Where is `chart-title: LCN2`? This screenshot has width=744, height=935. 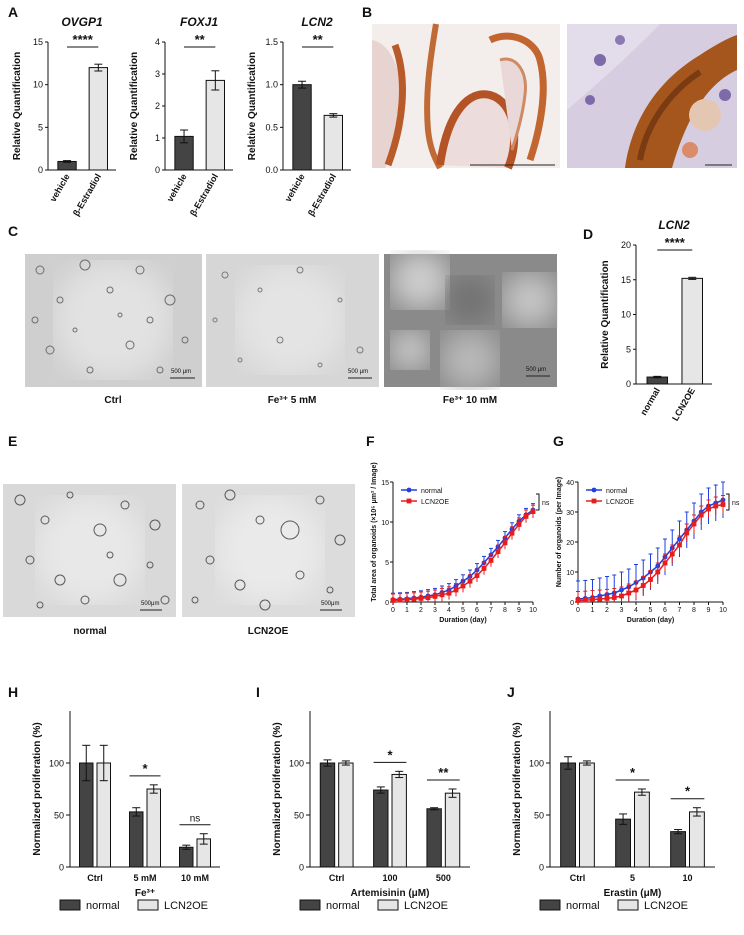 chart-title: LCN2 is located at coordinates (674, 225).